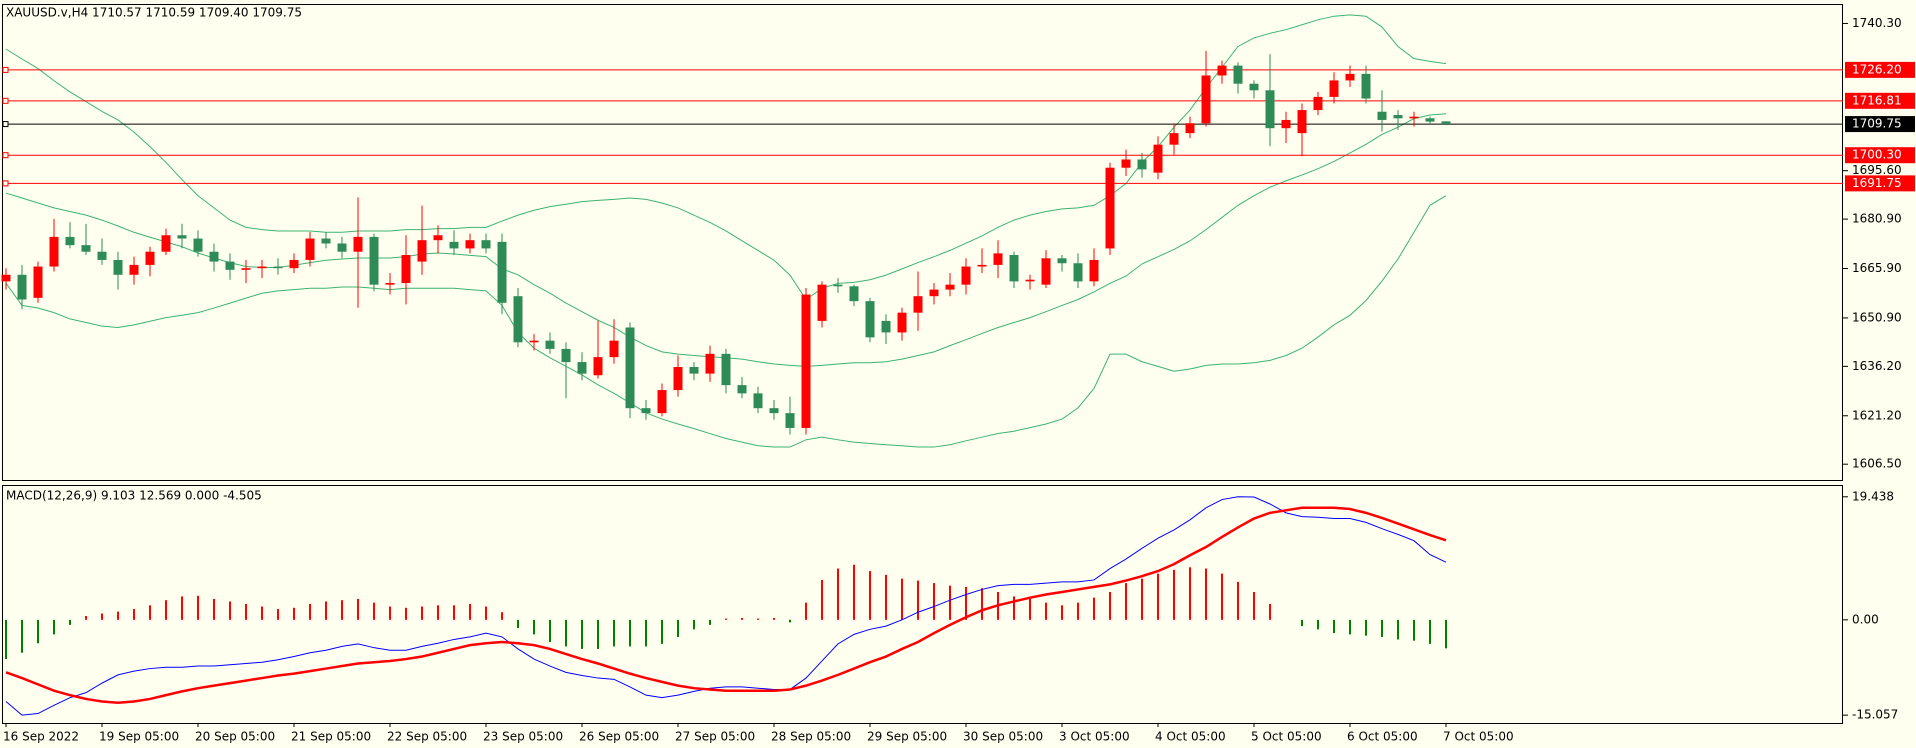 The image size is (1916, 748). What do you see at coordinates (1094, 737) in the screenshot?
I see `x-tick-label: 3 Oct 05:00` at bounding box center [1094, 737].